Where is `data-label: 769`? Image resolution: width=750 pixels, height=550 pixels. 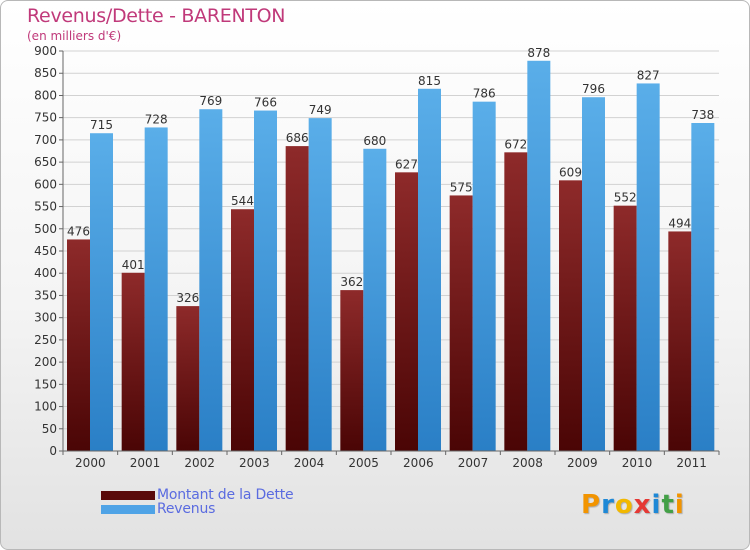
data-label: 769 is located at coordinates (210, 101).